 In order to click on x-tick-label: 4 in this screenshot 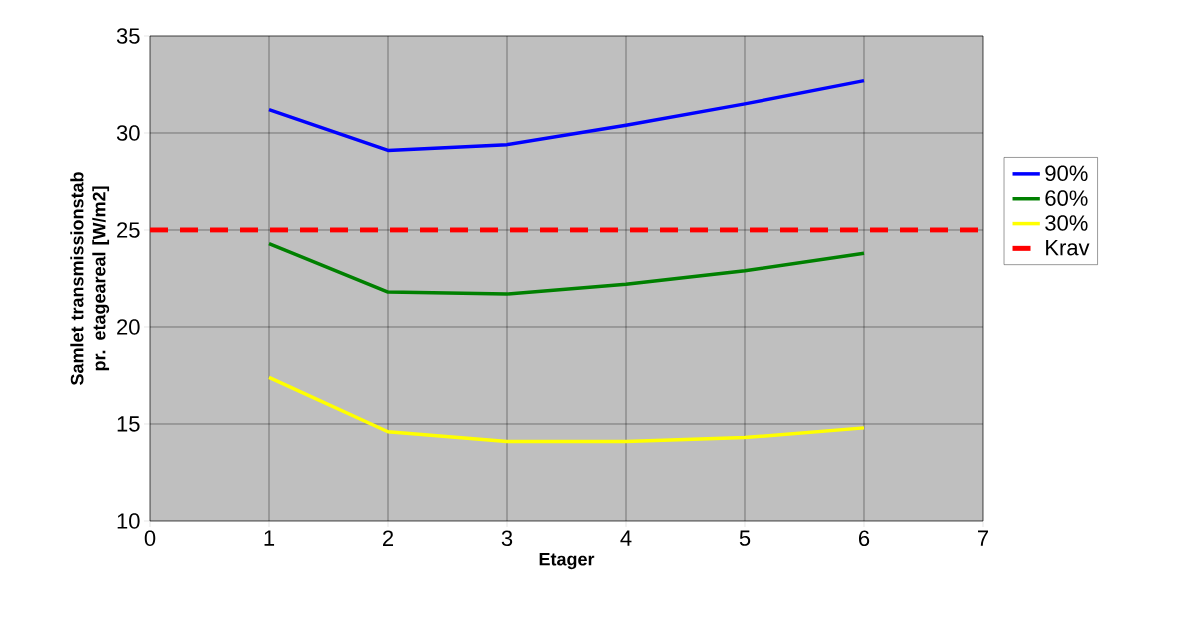, I will do `click(626, 538)`.